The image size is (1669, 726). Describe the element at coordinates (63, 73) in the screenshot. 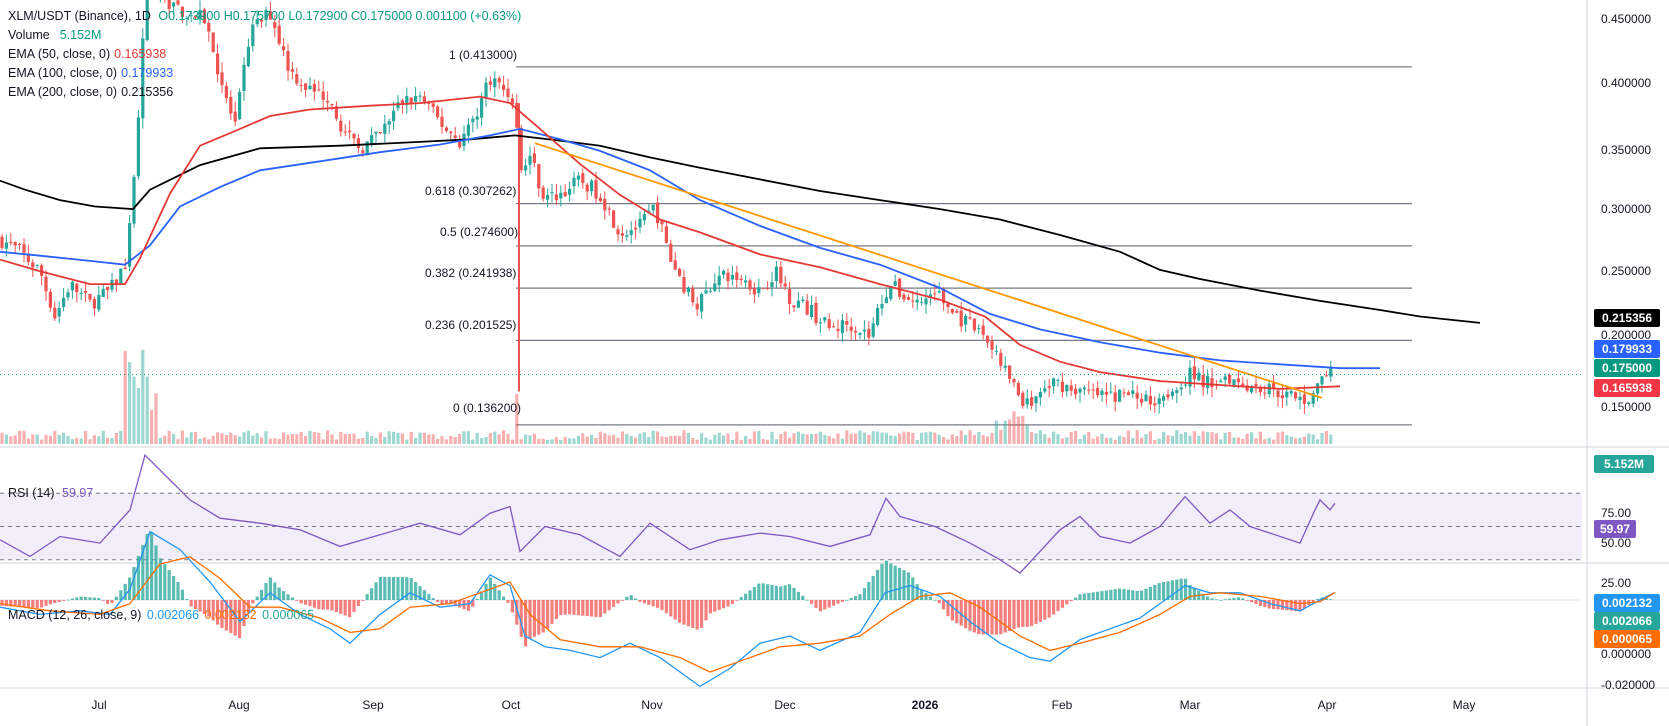

I see `ema100-label: EMA (100, close, 0)` at that location.